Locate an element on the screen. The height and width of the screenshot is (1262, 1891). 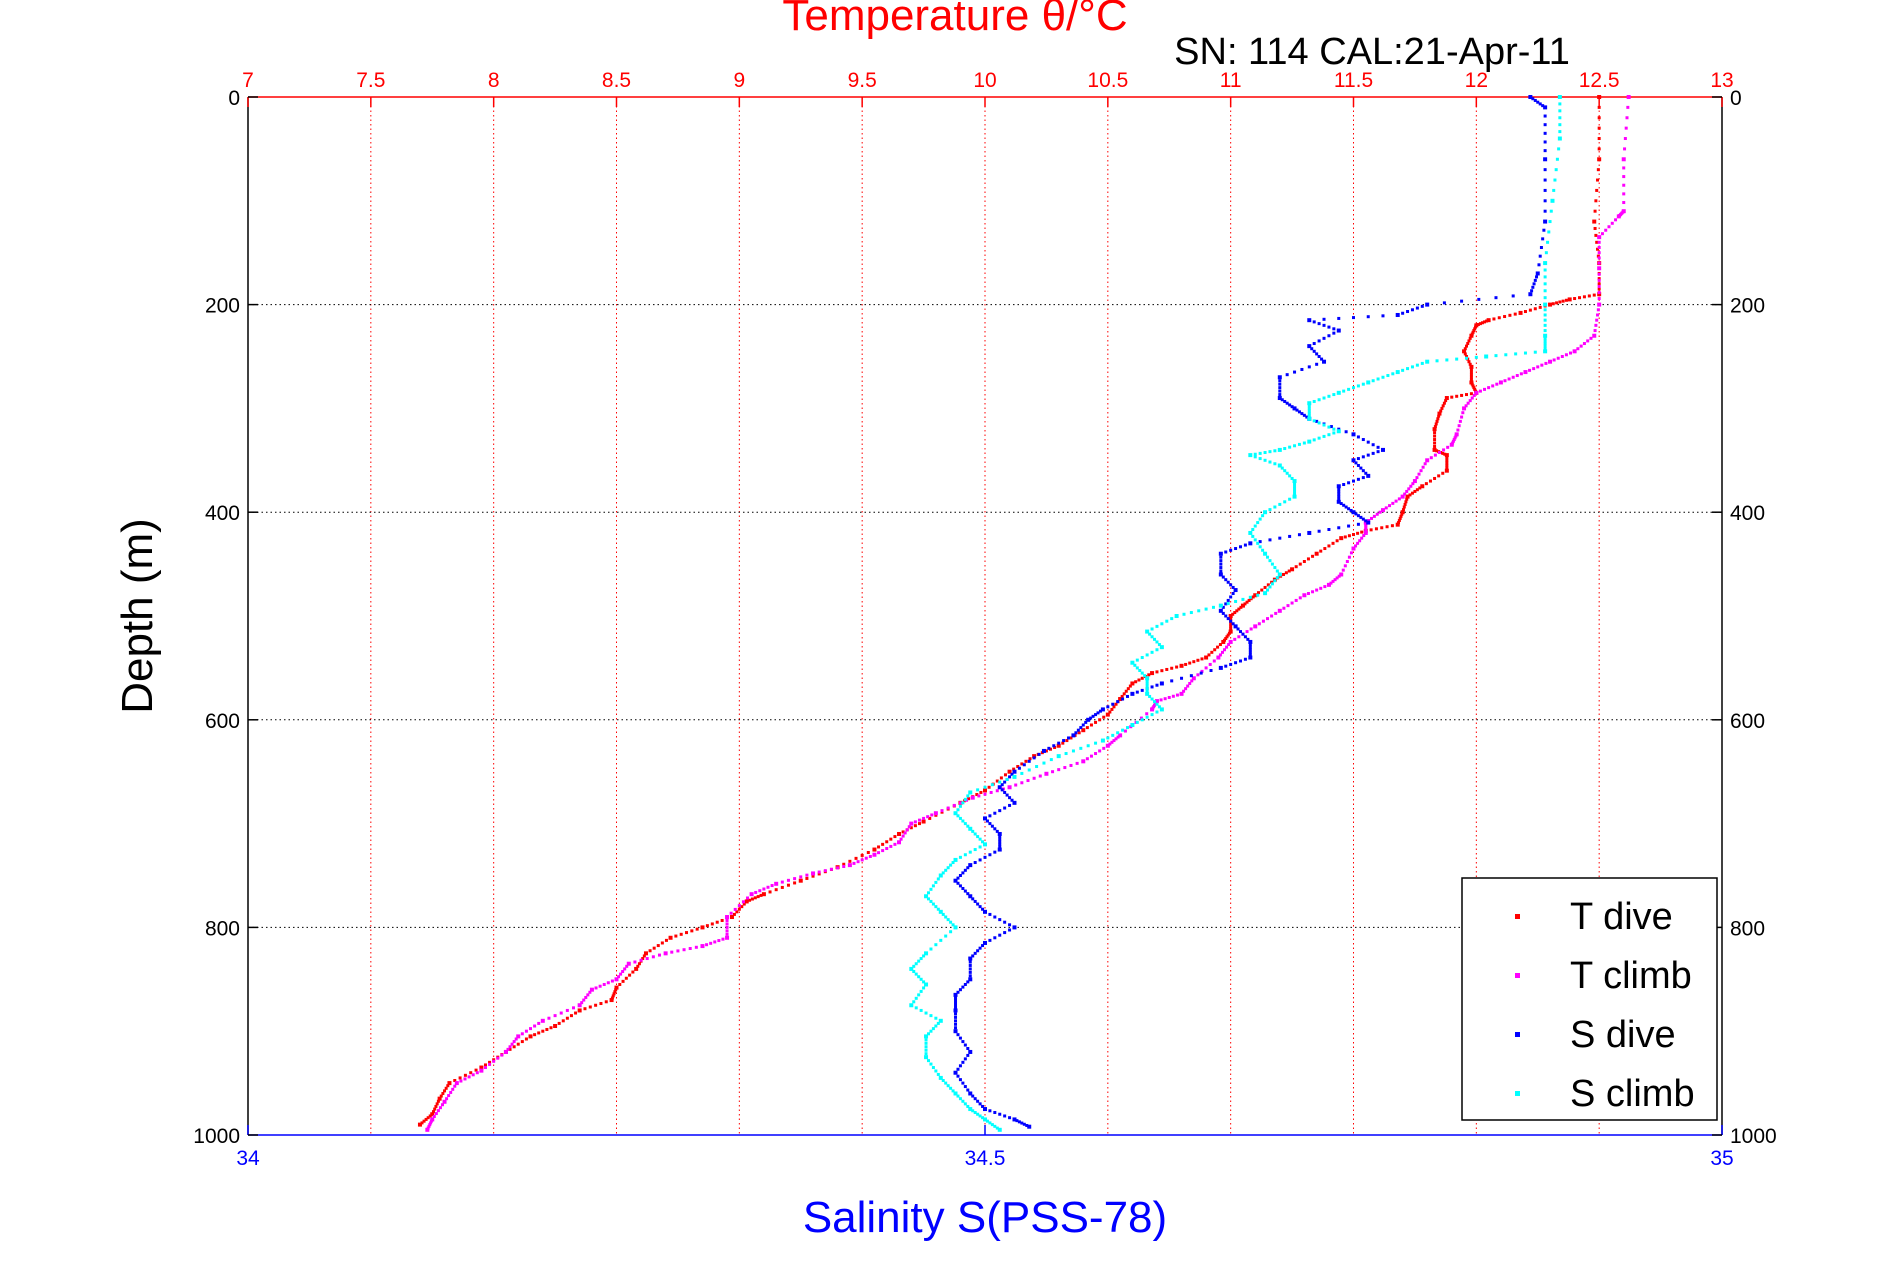
temperature-tick-label: 13 is located at coordinates (1721, 80).